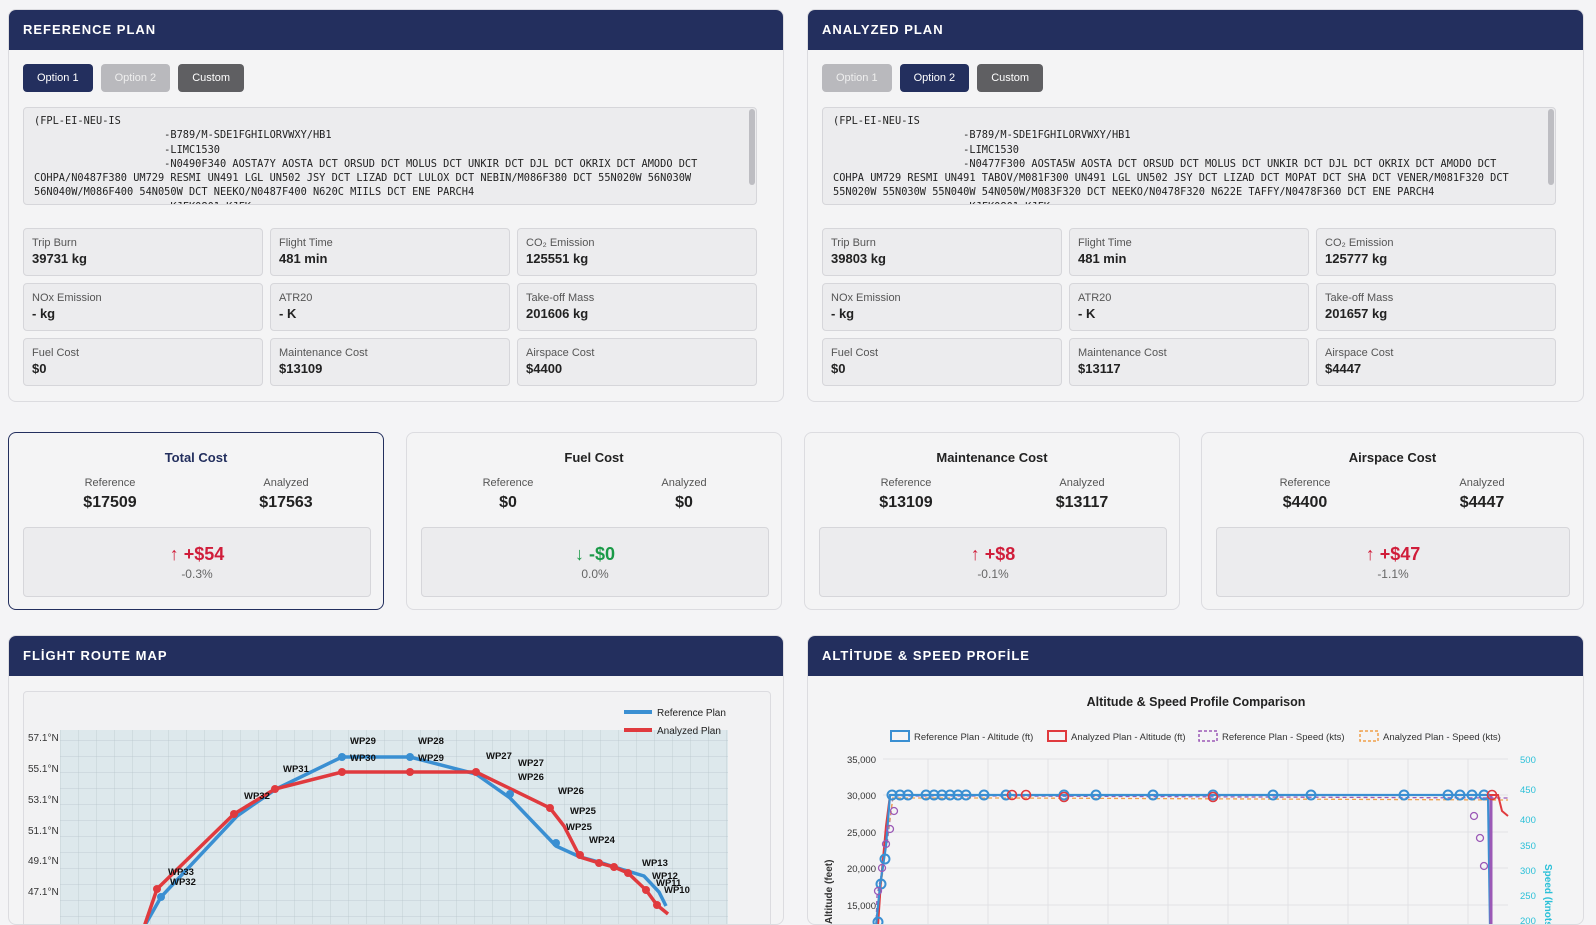 The width and height of the screenshot is (1596, 925). I want to click on y-left-axis-label: Altitude (feet), so click(829, 892).